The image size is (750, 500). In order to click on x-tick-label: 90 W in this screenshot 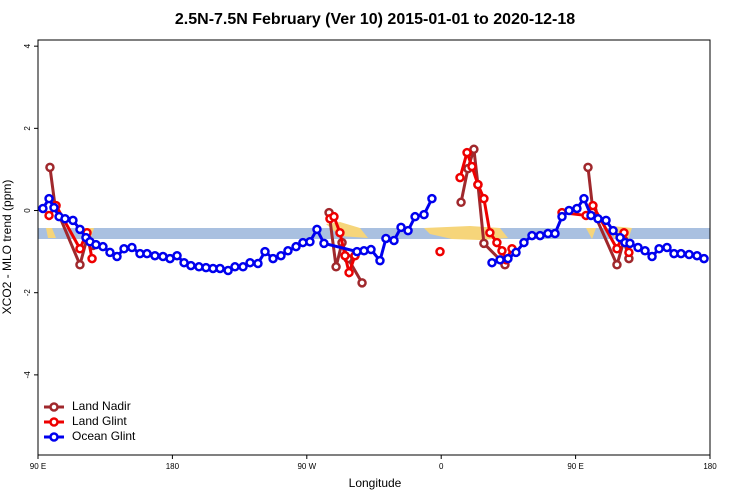, I will do `click(306, 466)`.